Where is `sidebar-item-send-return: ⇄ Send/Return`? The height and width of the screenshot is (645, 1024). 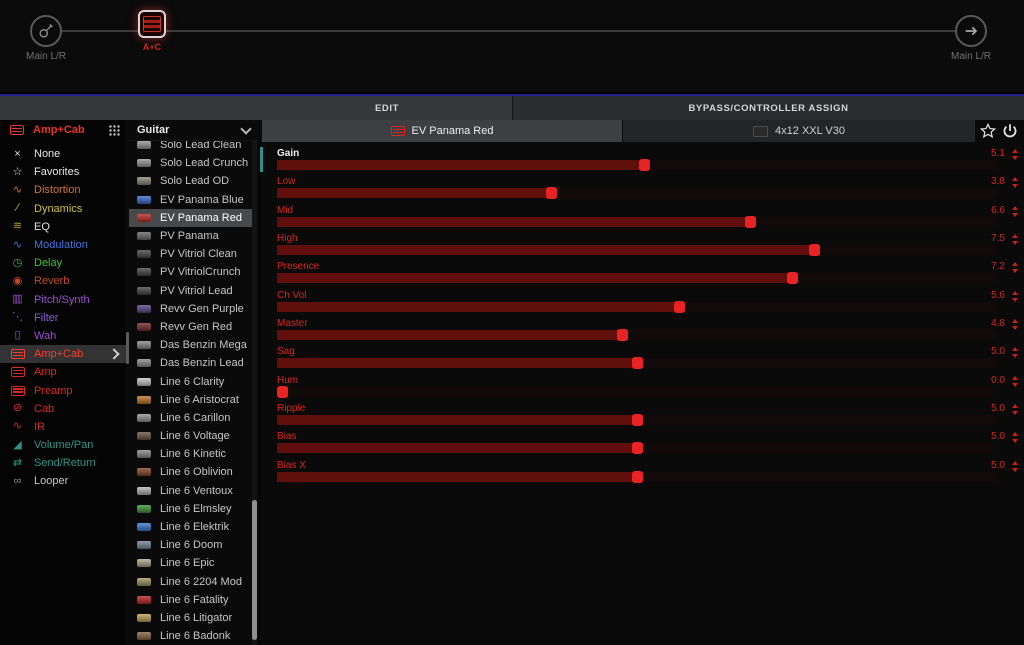 sidebar-item-send-return: ⇄ Send/Return is located at coordinates (63, 463).